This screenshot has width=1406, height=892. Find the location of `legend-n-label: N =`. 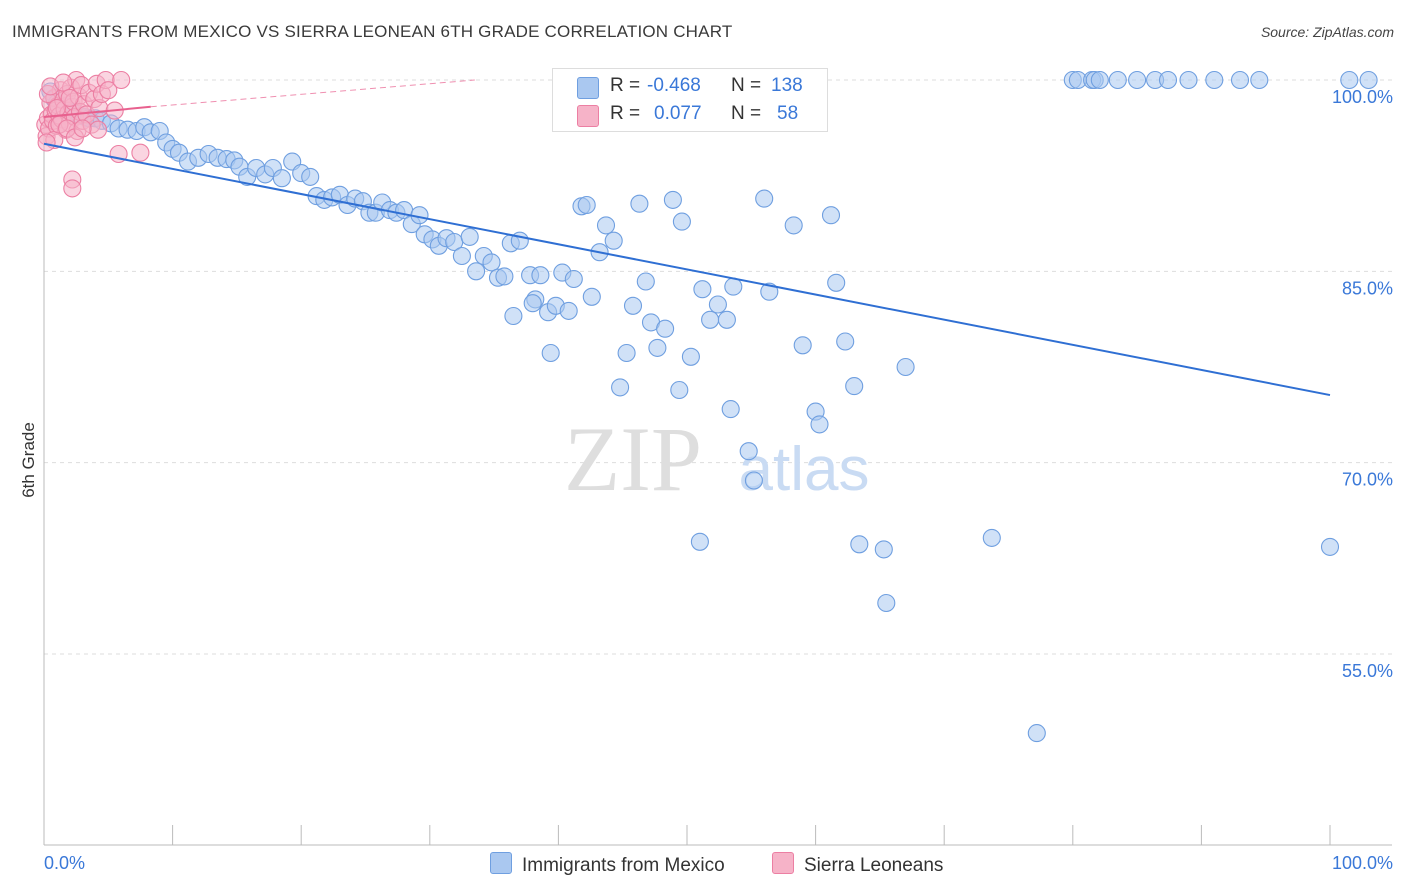

legend-n-label: N = is located at coordinates (746, 85).